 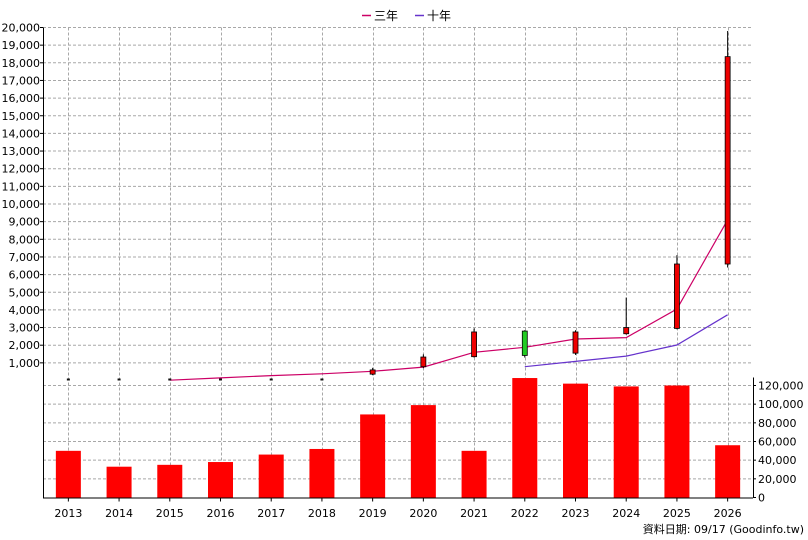 What do you see at coordinates (21, 116) in the screenshot?
I see `price-tick-label: 15,000` at bounding box center [21, 116].